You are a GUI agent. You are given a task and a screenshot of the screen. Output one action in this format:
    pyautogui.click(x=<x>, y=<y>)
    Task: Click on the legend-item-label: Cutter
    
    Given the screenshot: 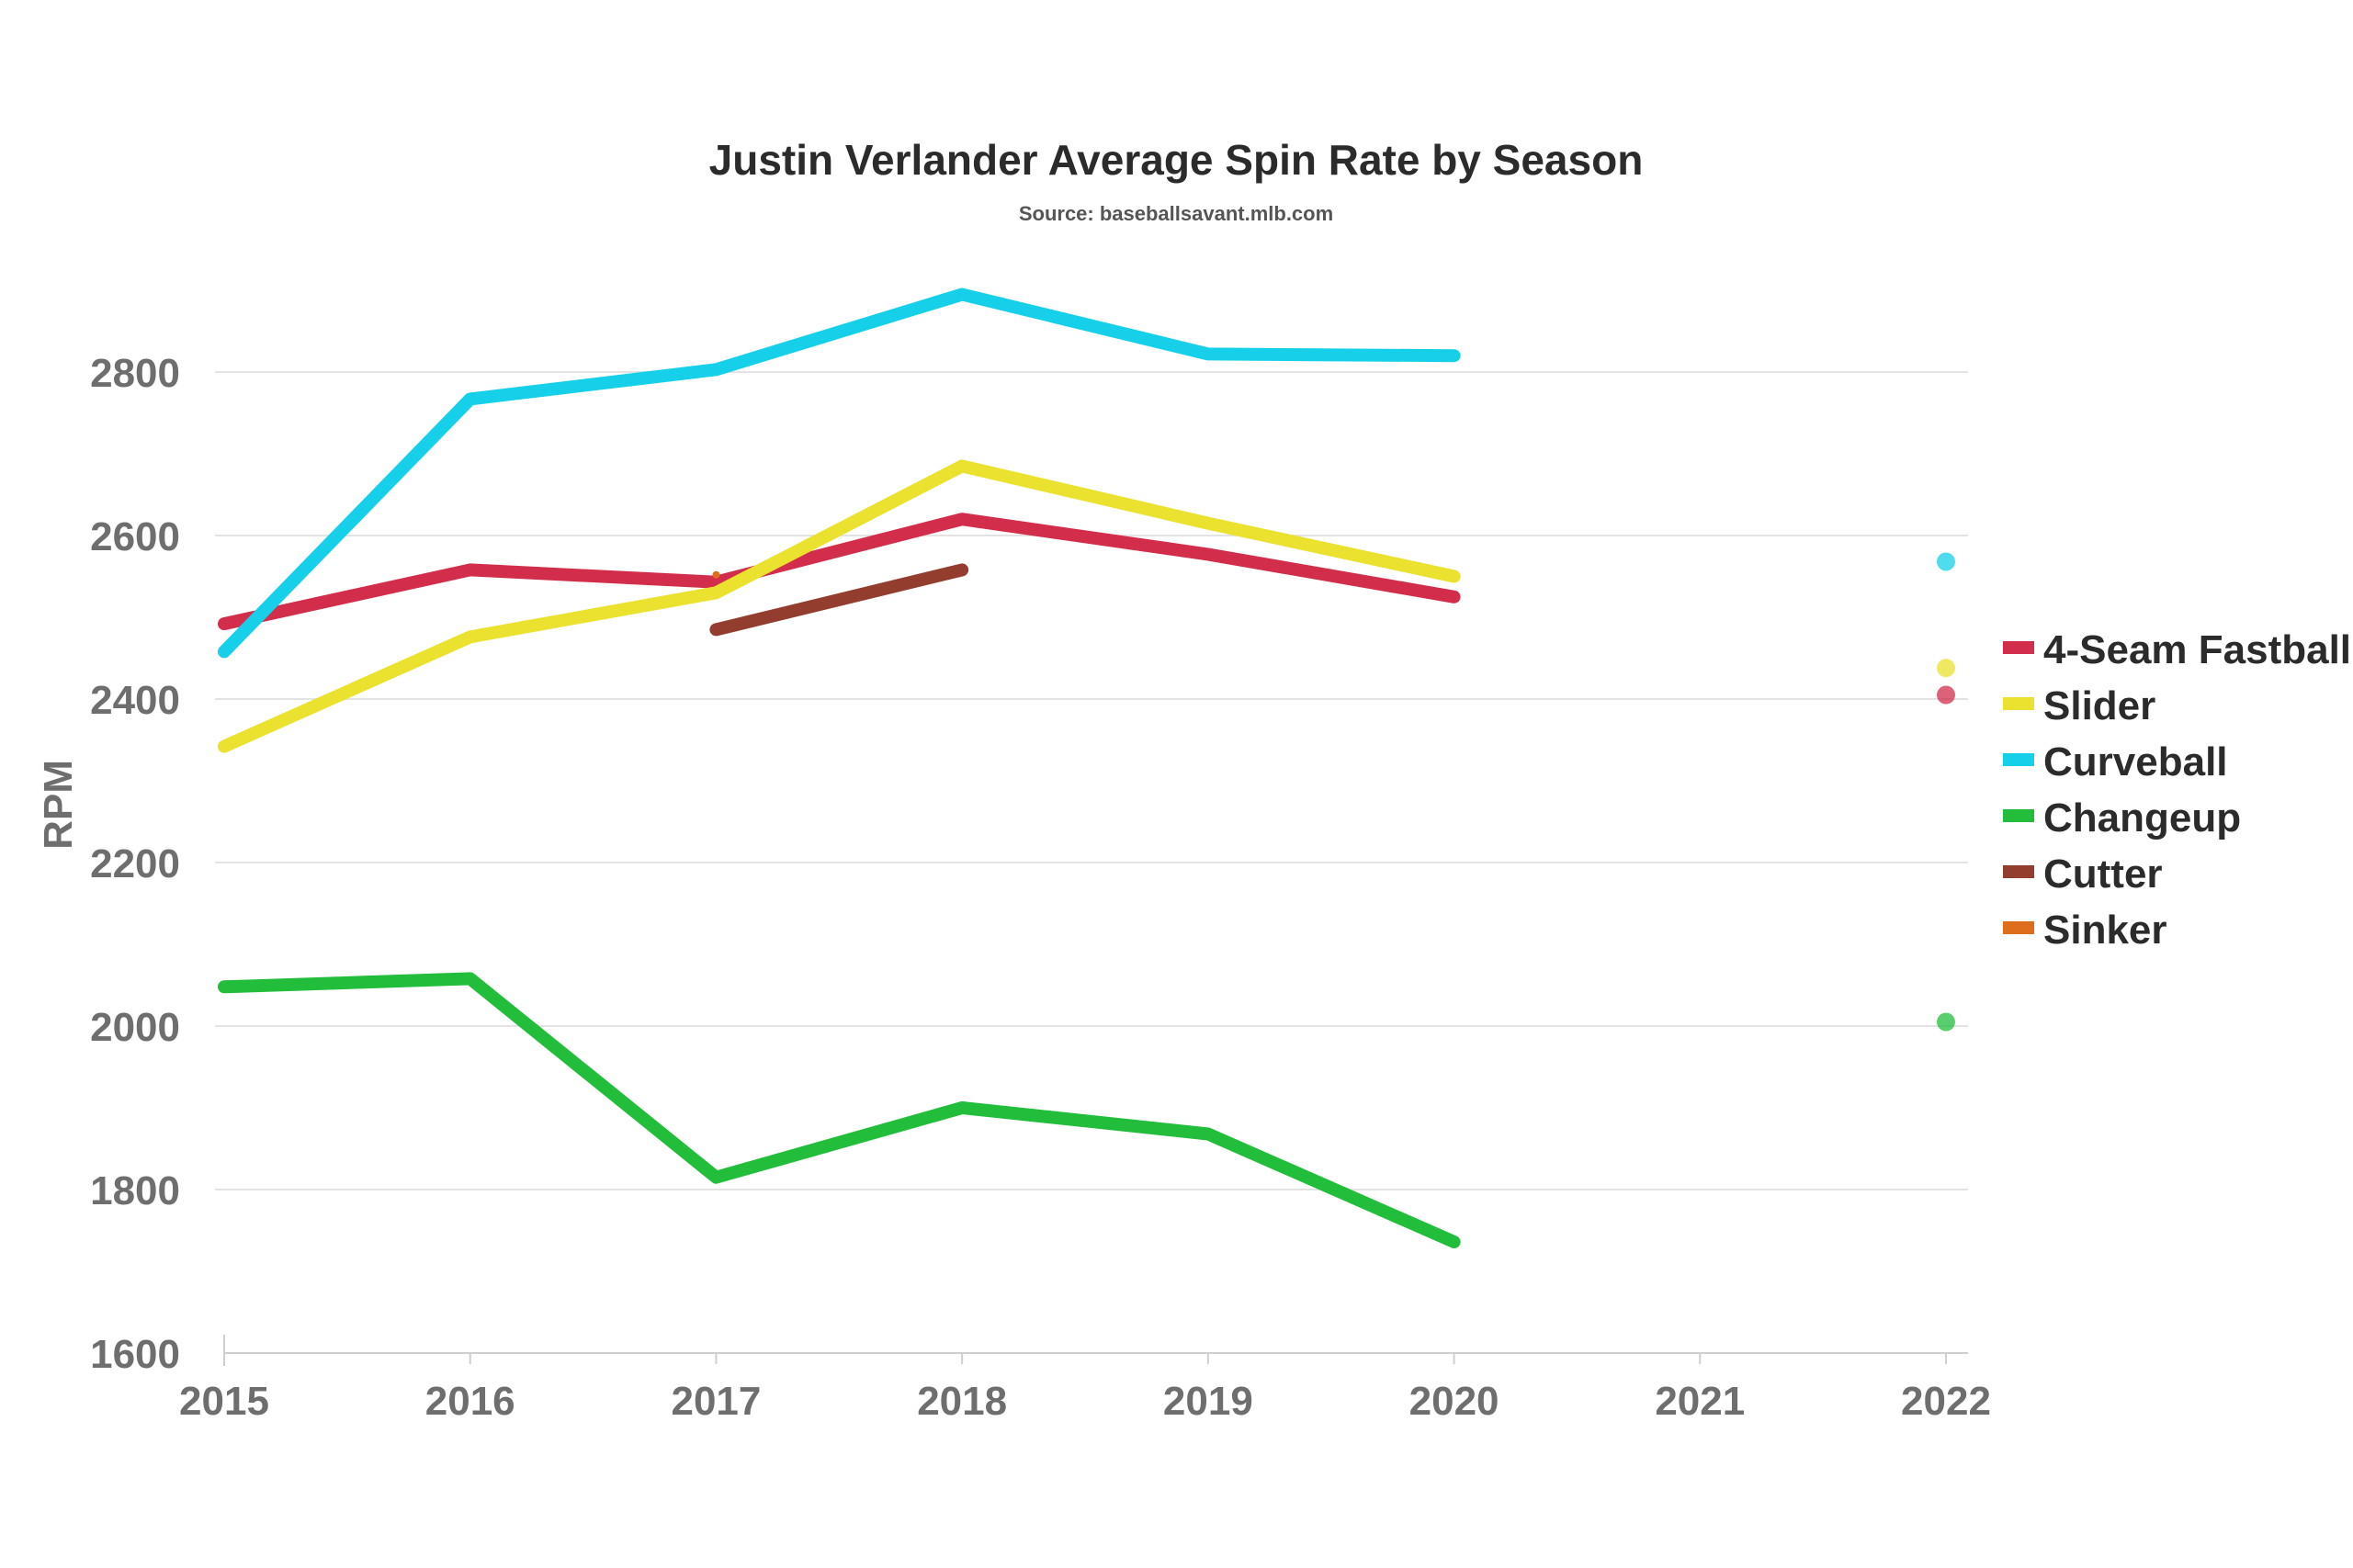 What is the action you would take?
    pyautogui.click(x=2103, y=875)
    